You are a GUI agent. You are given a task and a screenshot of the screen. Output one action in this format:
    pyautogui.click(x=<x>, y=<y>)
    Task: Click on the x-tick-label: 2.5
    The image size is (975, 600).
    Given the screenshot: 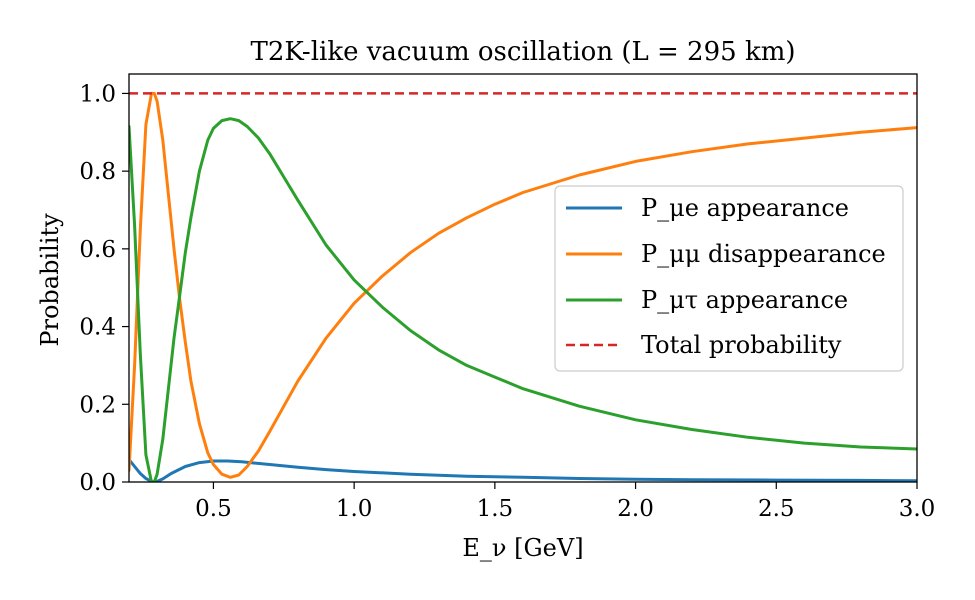 What is the action you would take?
    pyautogui.click(x=776, y=509)
    